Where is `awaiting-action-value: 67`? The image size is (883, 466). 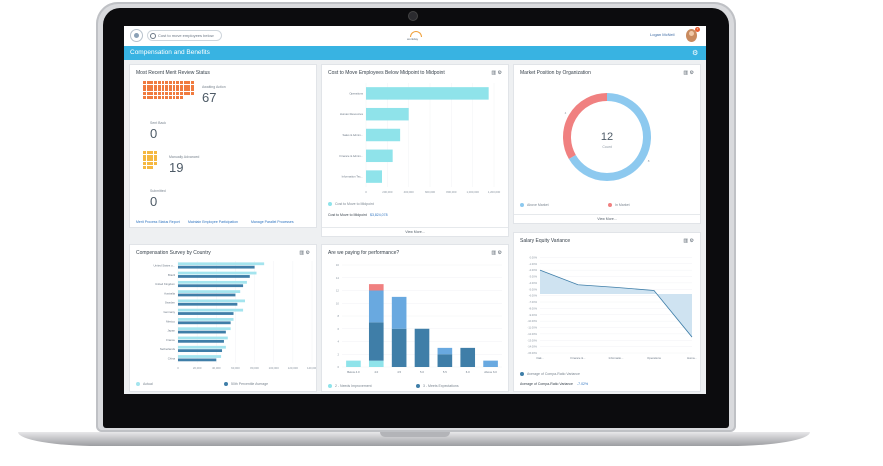
awaiting-action-value: 67 is located at coordinates (209, 97).